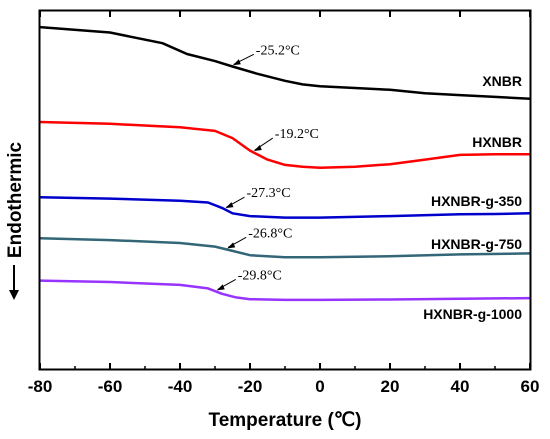 Image resolution: width=550 pixels, height=439 pixels. What do you see at coordinates (15, 200) in the screenshot?
I see `y-axis-title: Endothermic` at bounding box center [15, 200].